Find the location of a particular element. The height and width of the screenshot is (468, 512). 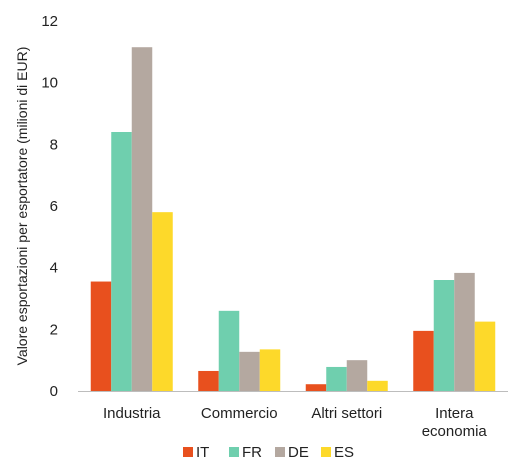

y-tick-label: 12 is located at coordinates (49, 21).